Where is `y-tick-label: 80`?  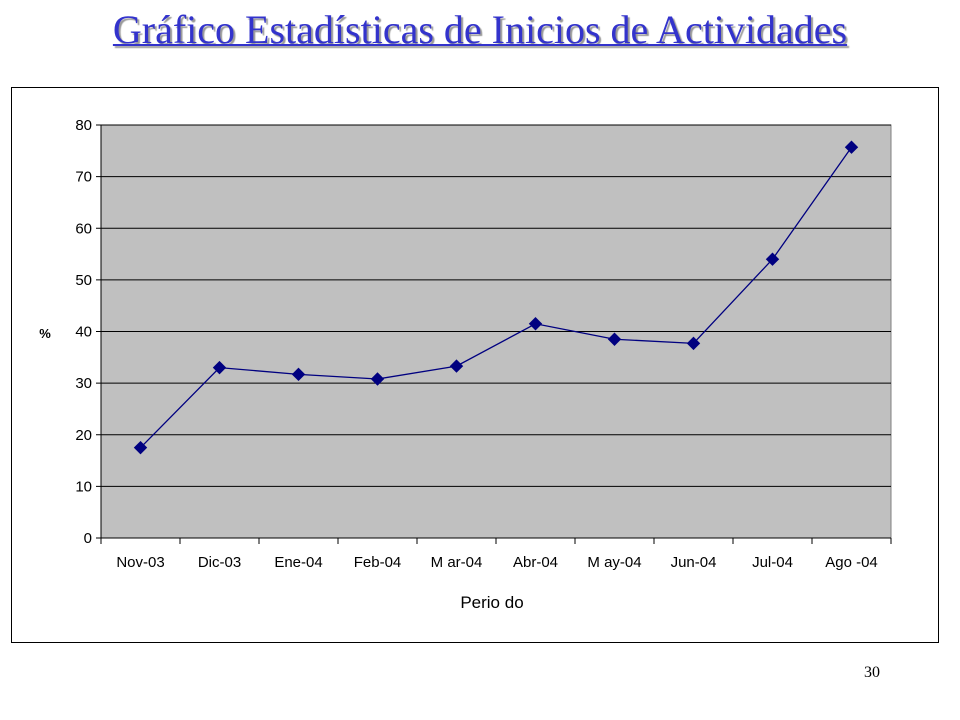
y-tick-label: 80 is located at coordinates (83, 125).